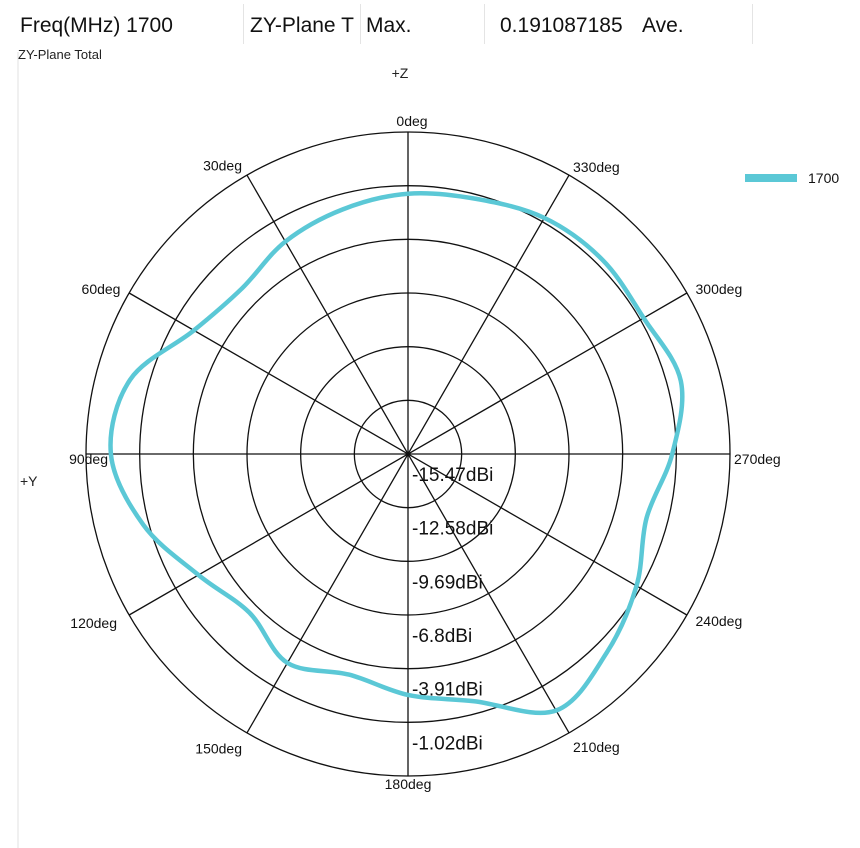 Image resolution: width=860 pixels, height=848 pixels. Describe the element at coordinates (442, 636) in the screenshot. I see `ring-label: -6.8dBi` at that location.